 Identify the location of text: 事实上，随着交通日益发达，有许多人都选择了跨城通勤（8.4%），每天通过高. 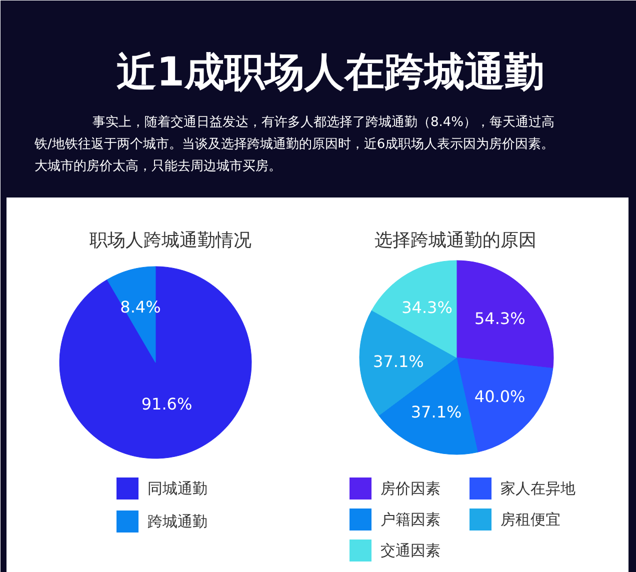
(323, 122).